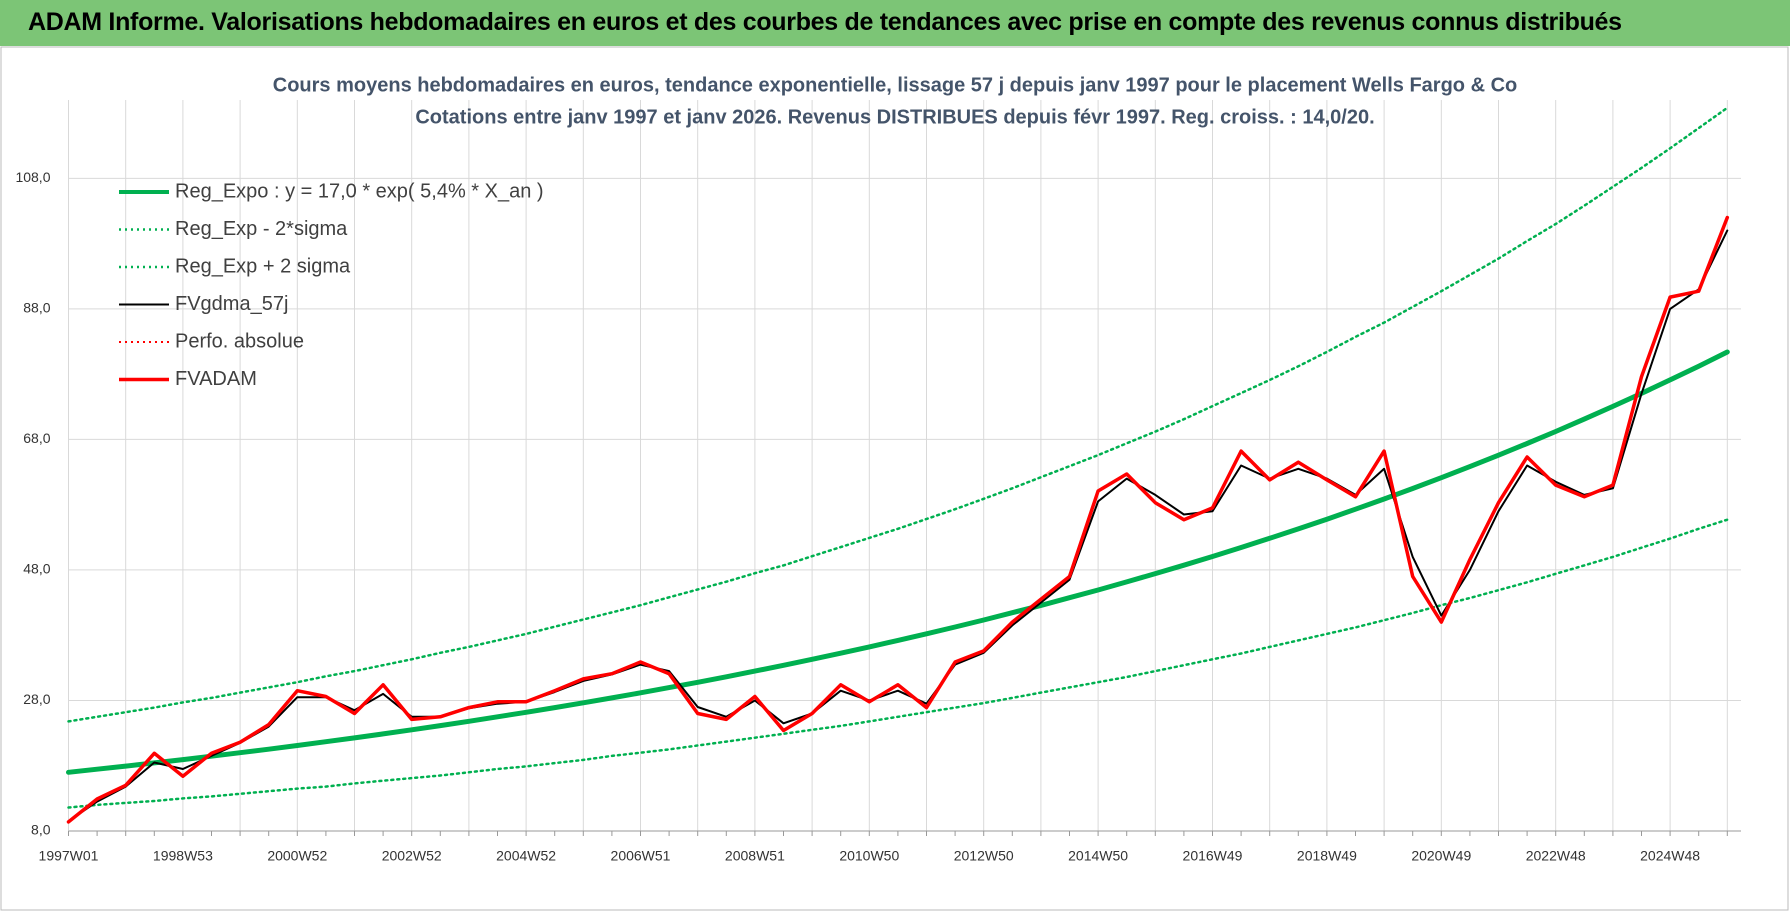 This screenshot has height=912, width=1790. I want to click on legend-label: Reg_Exp + 2 sigma, so click(263, 266).